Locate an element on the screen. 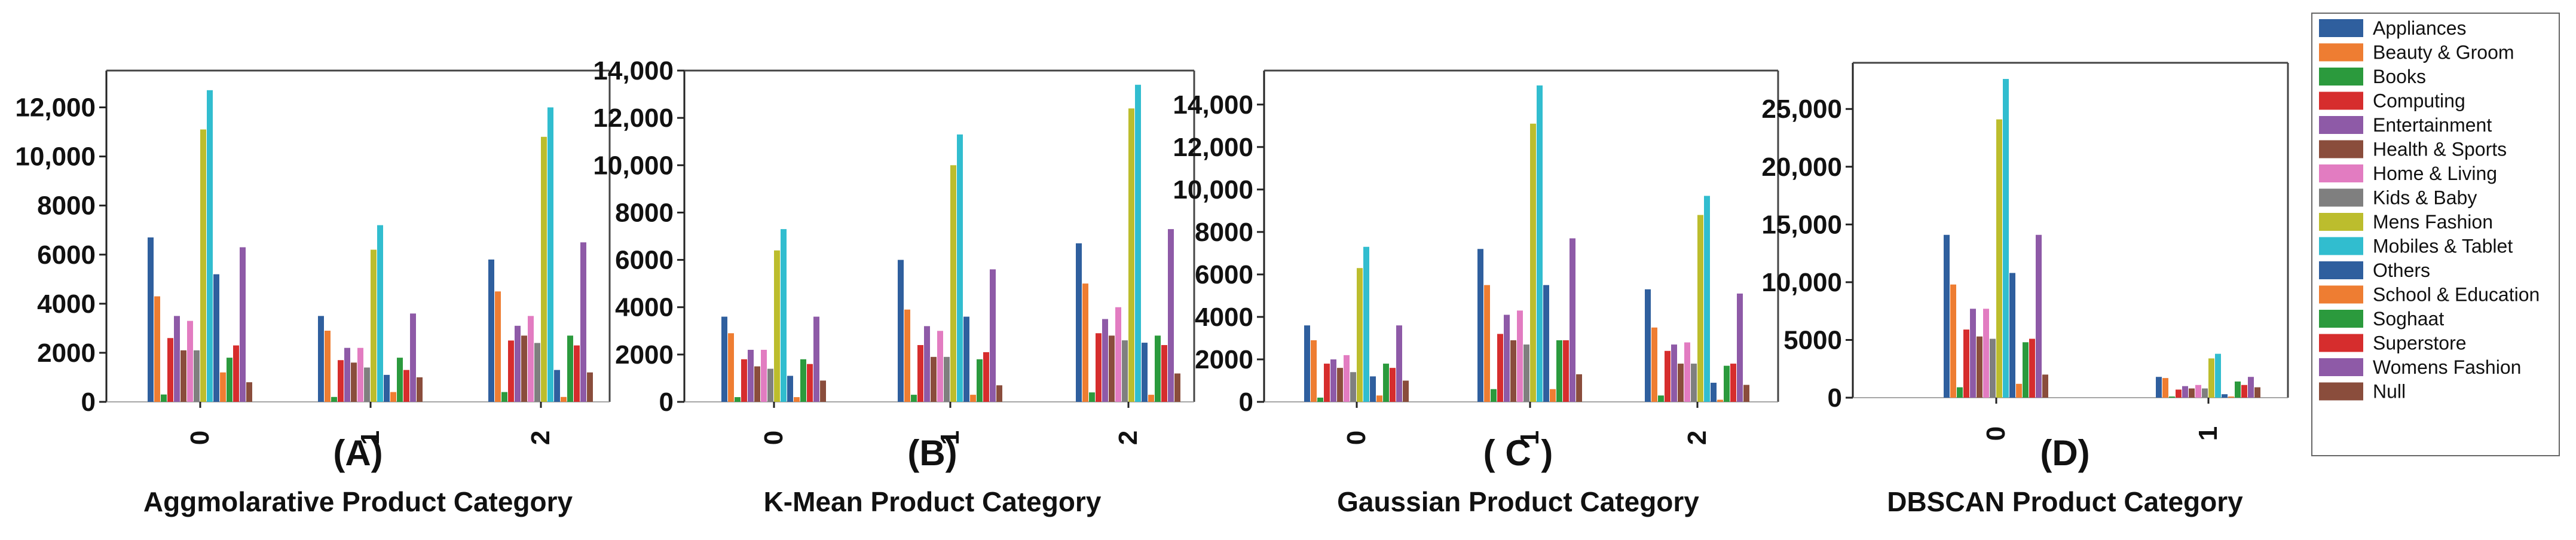  y-tick-label: 5000 is located at coordinates (1812, 340).